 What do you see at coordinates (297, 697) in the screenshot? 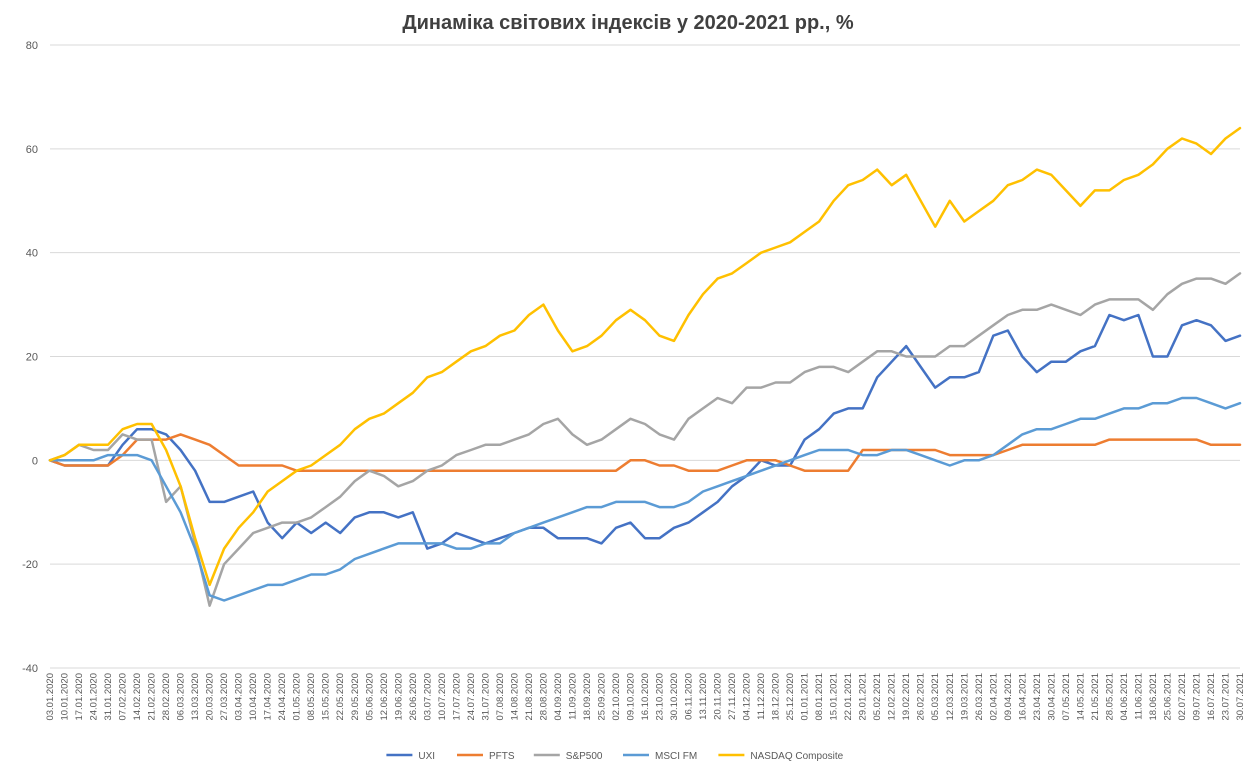
I see `x-tick-label: 01.05.2020` at bounding box center [297, 697].